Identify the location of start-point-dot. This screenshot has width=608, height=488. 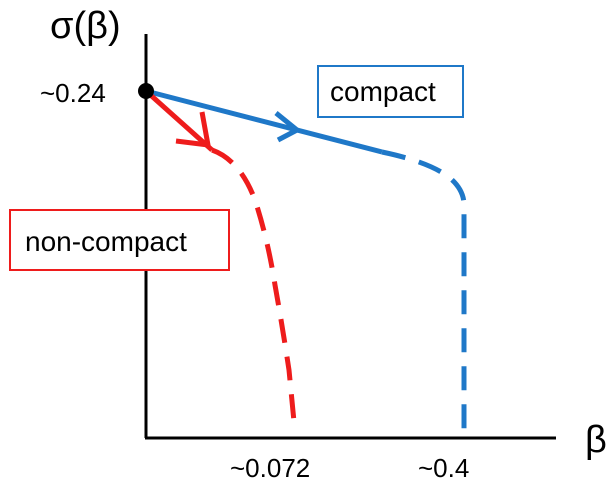
(146, 91).